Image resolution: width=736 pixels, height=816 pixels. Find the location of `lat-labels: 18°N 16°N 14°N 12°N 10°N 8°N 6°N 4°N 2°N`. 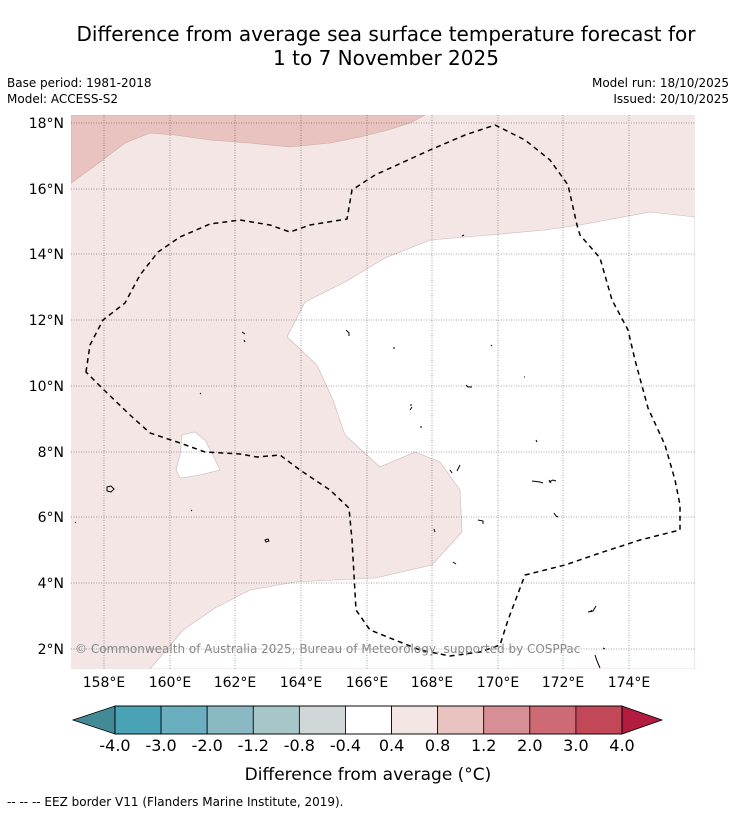

lat-labels: 18°N 16°N 14°N 12°N 10°N 8°N 6°N 4°N 2°N is located at coordinates (46, 387).